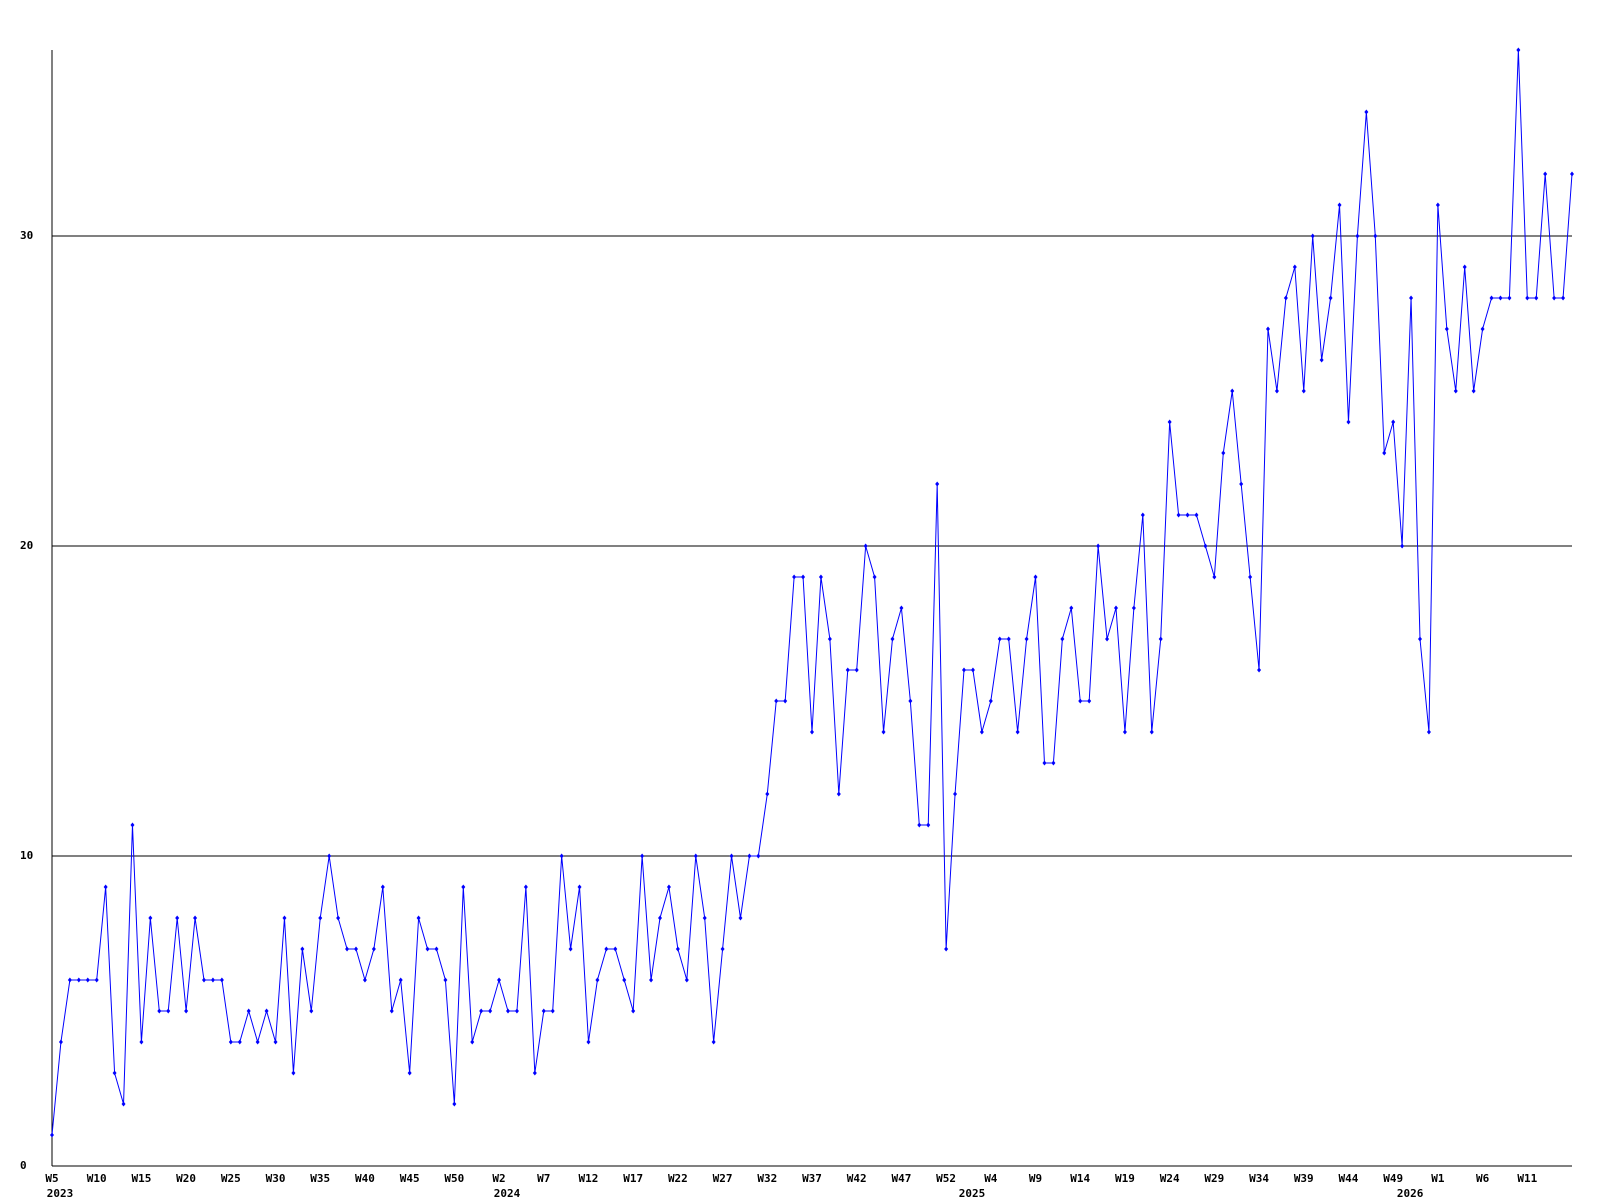  Describe the element at coordinates (678, 1178) in the screenshot. I see `x-tick-label: W22` at that location.